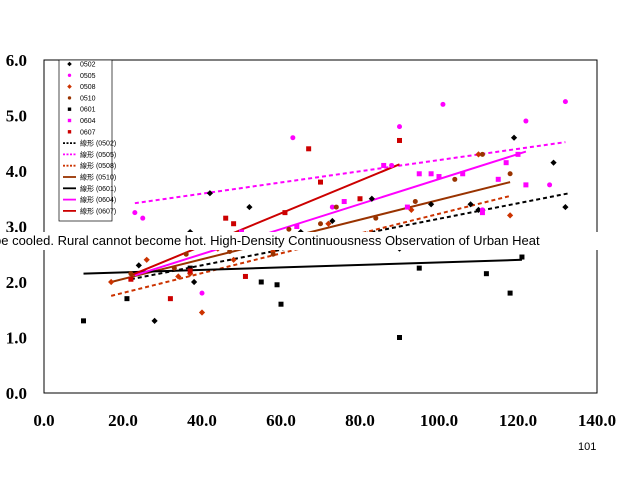 This screenshot has width=640, height=480. I want to click on legend-label: 0510, so click(88, 98).